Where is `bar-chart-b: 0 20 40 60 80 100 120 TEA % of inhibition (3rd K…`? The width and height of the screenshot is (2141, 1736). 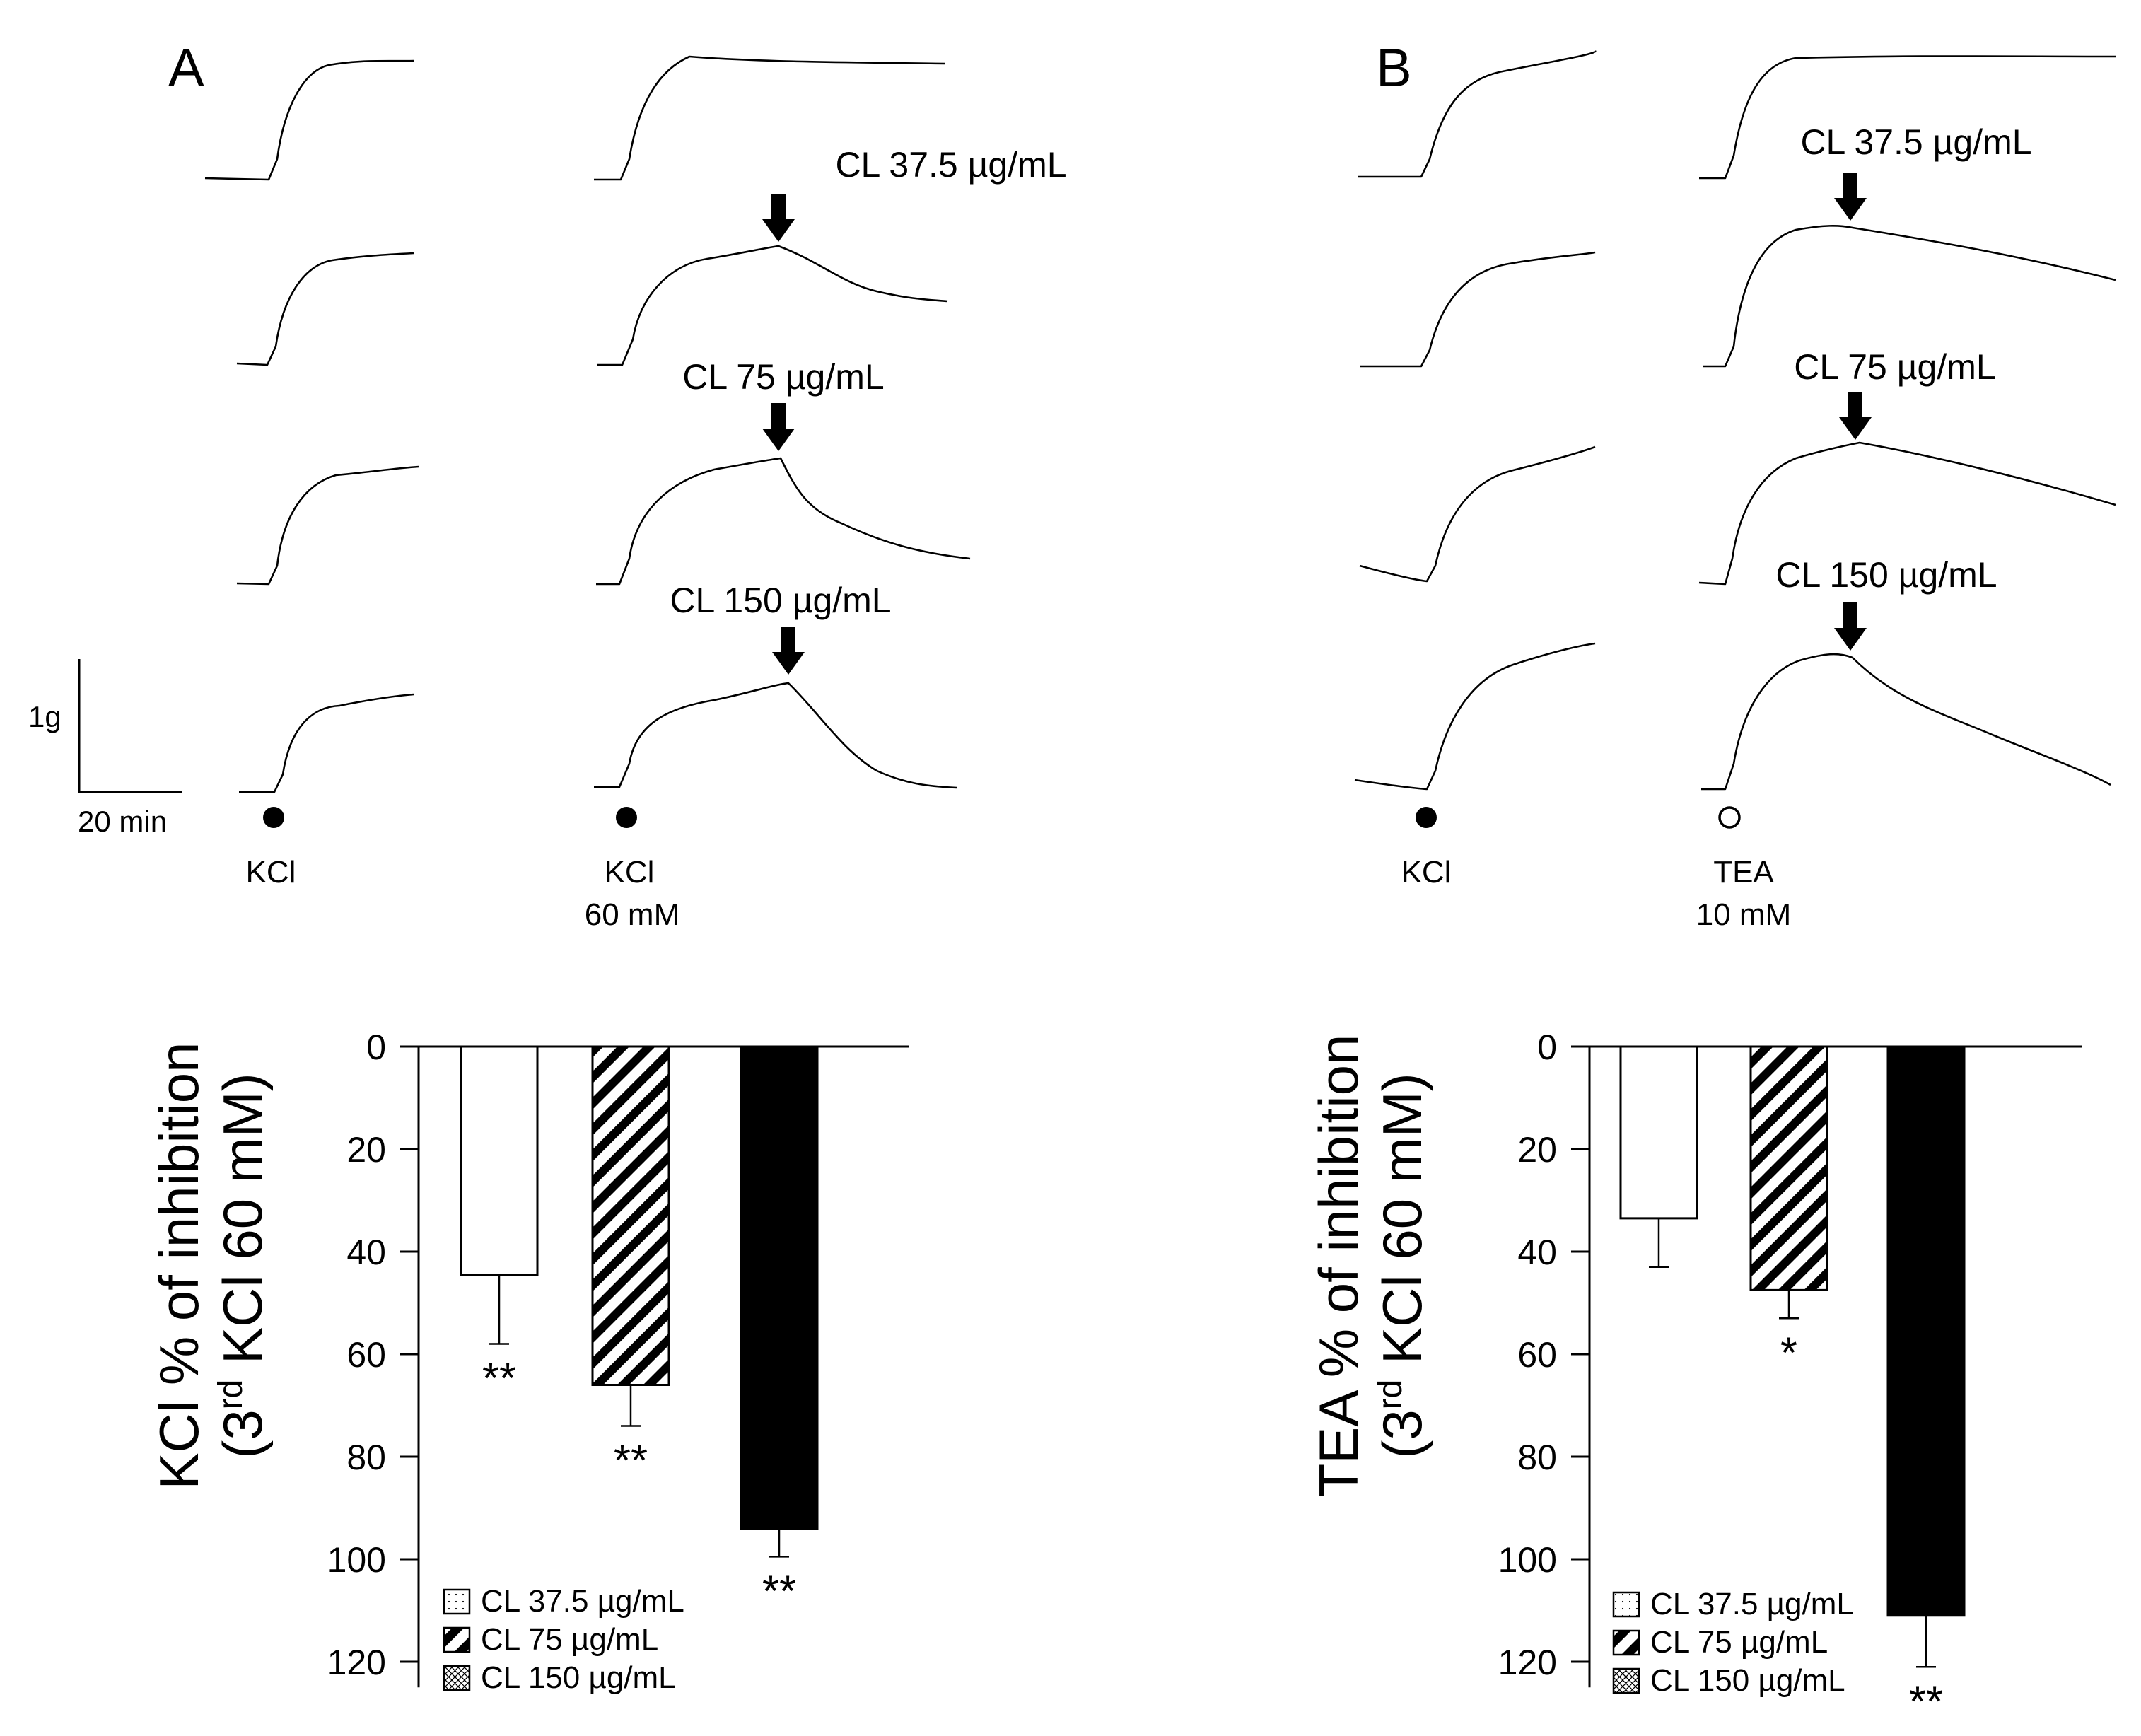
bar-chart-b: 0 20 40 60 80 100 120 TEA % of inhibition (3rd K… is located at coordinates (1694, 1376).